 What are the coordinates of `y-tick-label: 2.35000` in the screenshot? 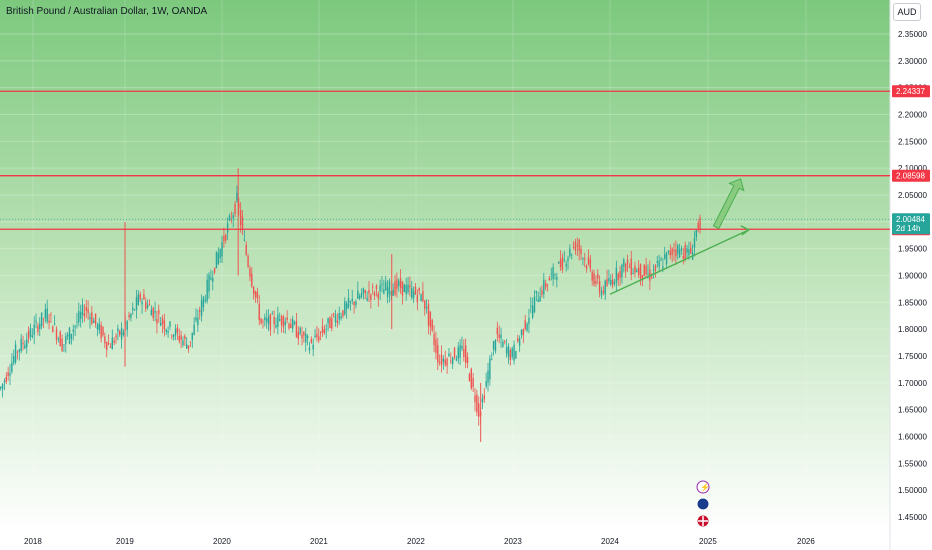 It's located at (912, 34).